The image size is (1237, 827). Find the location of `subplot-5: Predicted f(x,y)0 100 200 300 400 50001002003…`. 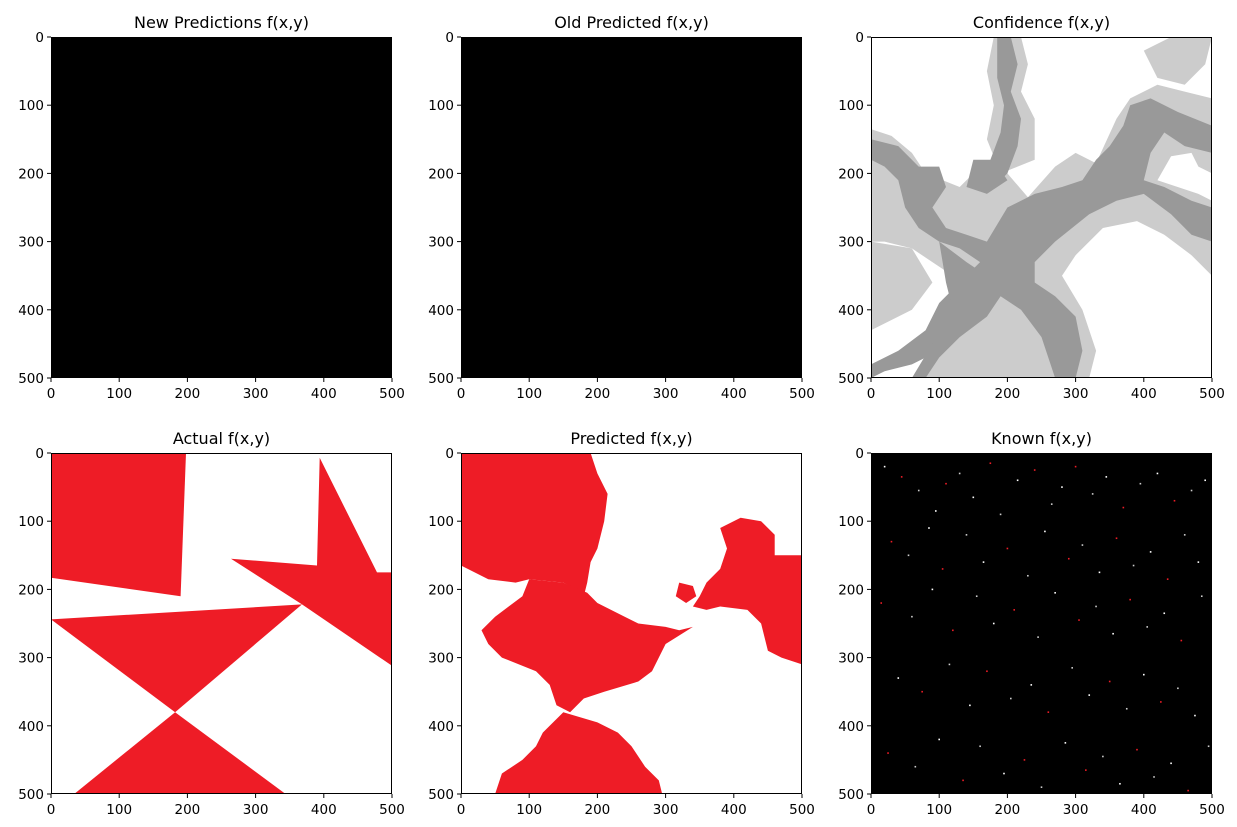

subplot-5: Predicted f(x,y)0 100 200 300 400 50001002003… is located at coordinates (621, 623).